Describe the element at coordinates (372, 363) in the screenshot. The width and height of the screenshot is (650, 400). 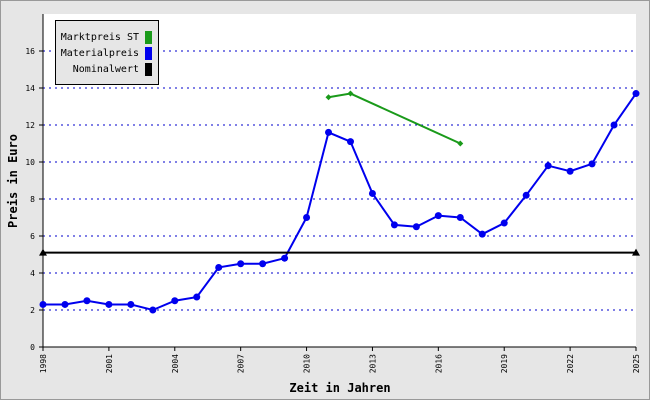
I see `x-tick-label: 2013` at that location.